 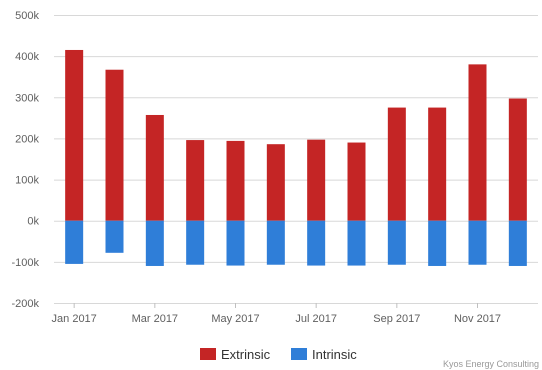 What do you see at coordinates (25, 304) in the screenshot?
I see `y-tick-label: -200k` at bounding box center [25, 304].